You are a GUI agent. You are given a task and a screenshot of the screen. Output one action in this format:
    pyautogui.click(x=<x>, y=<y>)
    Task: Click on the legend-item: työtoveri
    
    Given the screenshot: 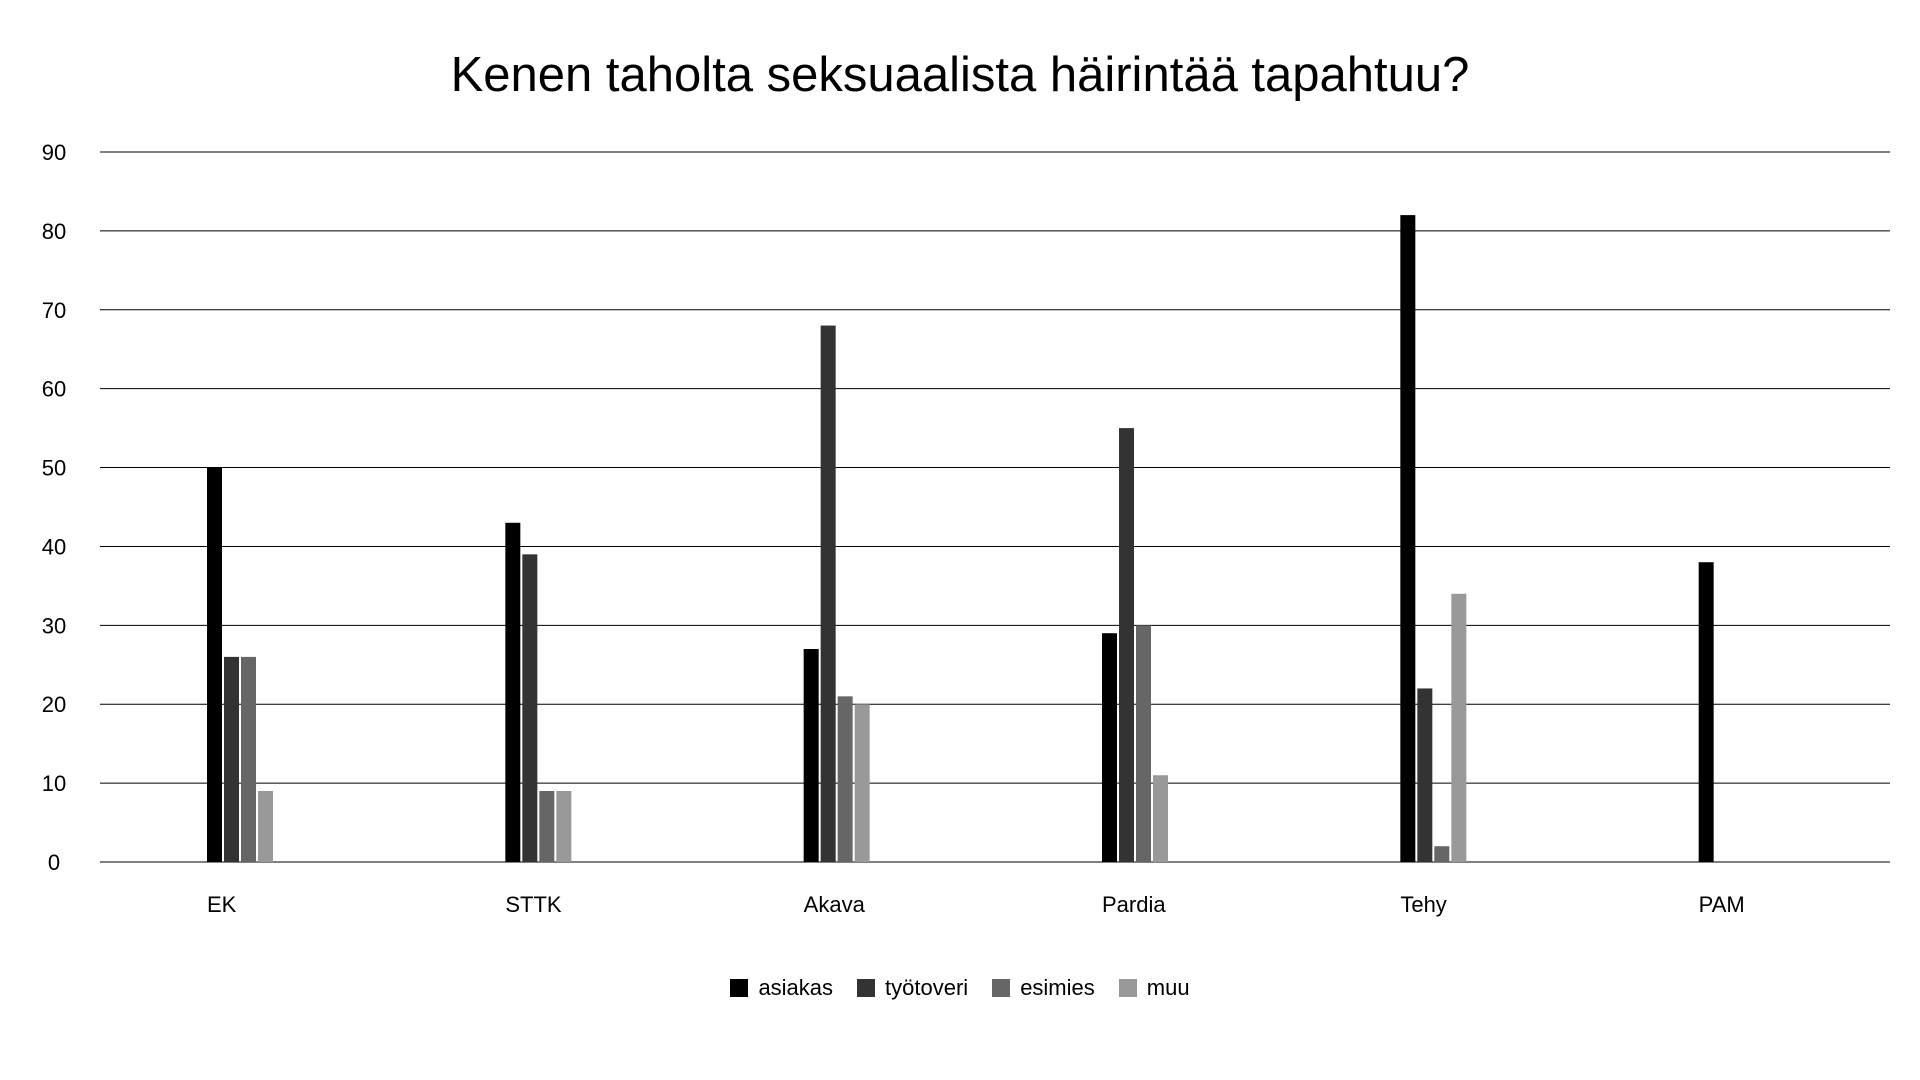 What is the action you would take?
    pyautogui.click(x=912, y=988)
    